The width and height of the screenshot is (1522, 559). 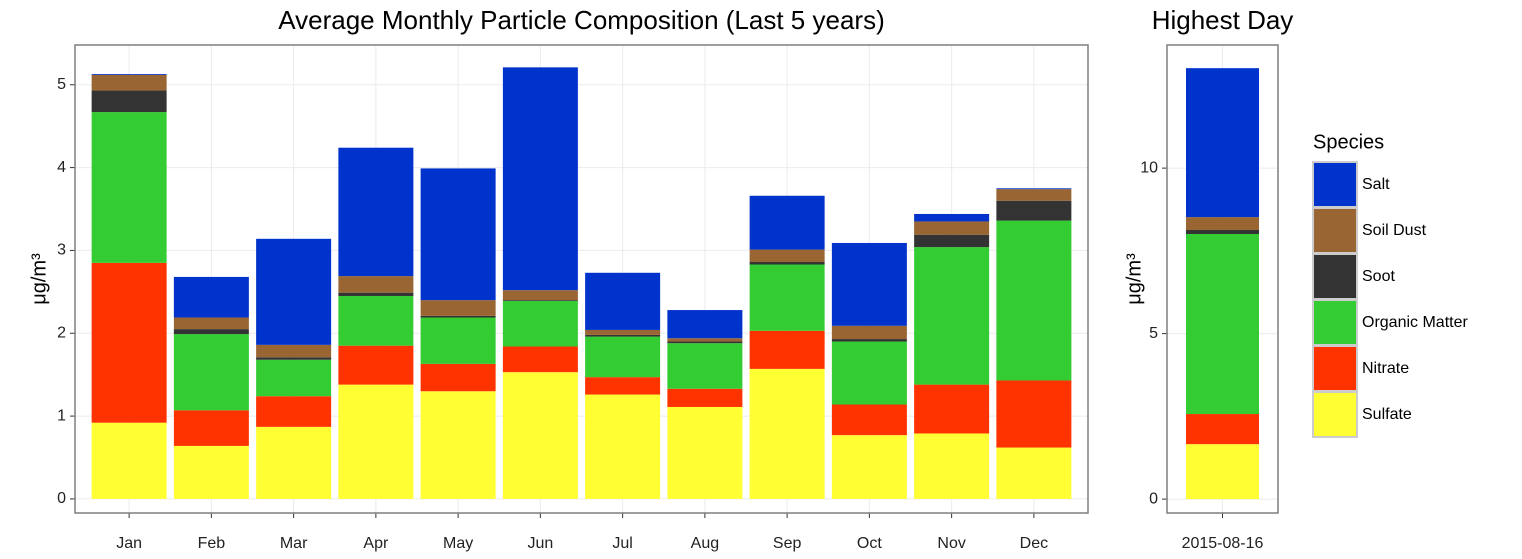 What do you see at coordinates (129, 543) in the screenshot?
I see `x-tick-label: Jan` at bounding box center [129, 543].